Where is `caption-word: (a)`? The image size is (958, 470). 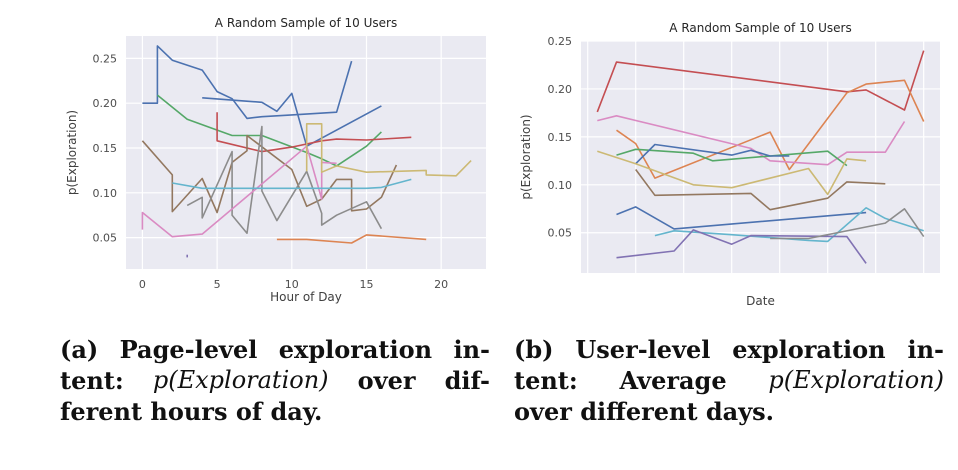
caption-word: (a) is located at coordinates (79, 349).